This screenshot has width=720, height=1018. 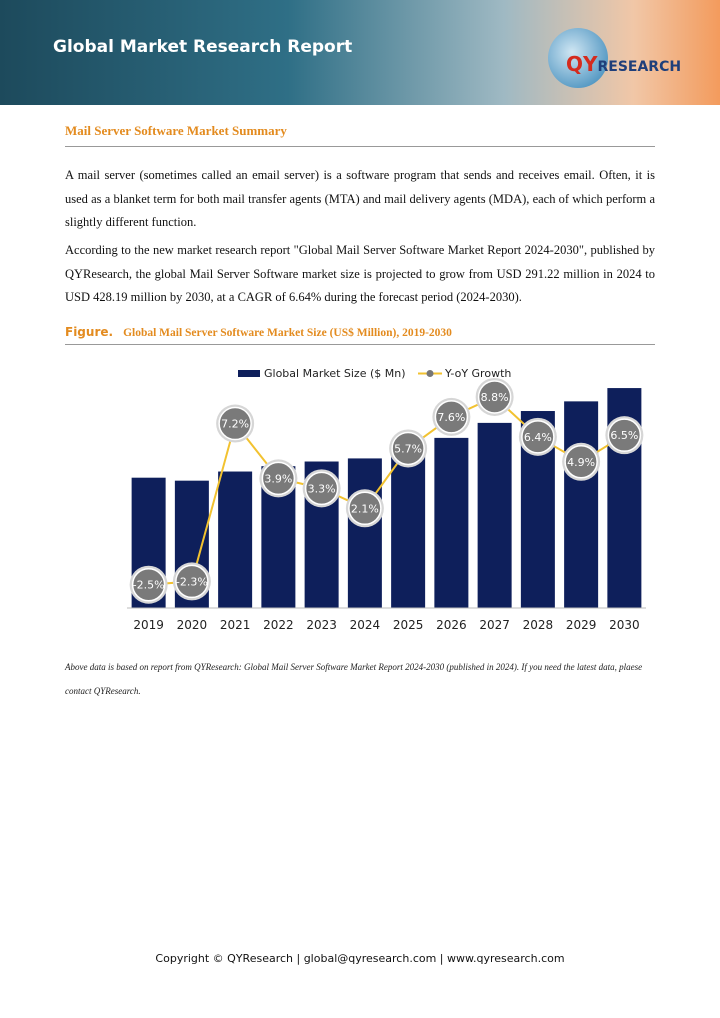 I want to click on x-tick-label: 2022, so click(x=278, y=625).